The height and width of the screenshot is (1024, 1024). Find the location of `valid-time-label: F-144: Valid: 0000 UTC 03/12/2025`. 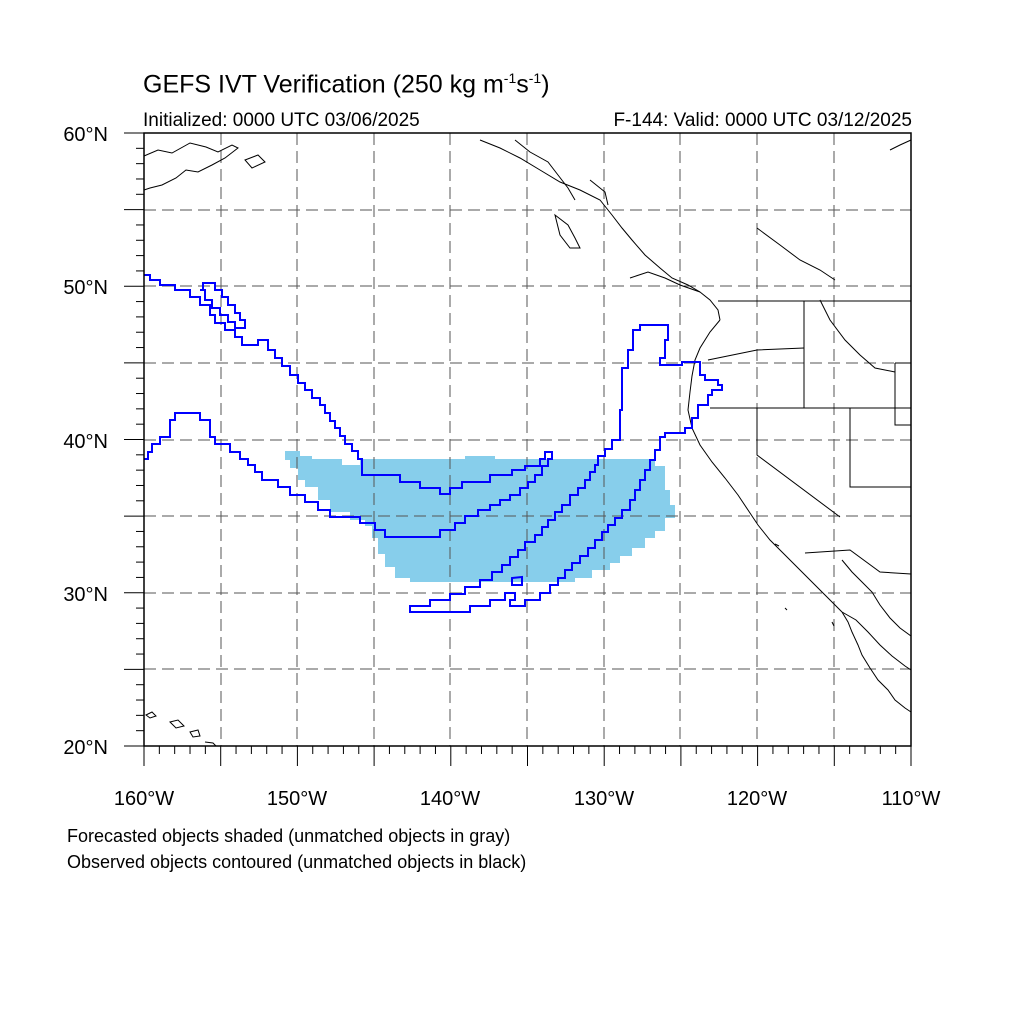

valid-time-label: F-144: Valid: 0000 UTC 03/12/2025 is located at coordinates (762, 120).